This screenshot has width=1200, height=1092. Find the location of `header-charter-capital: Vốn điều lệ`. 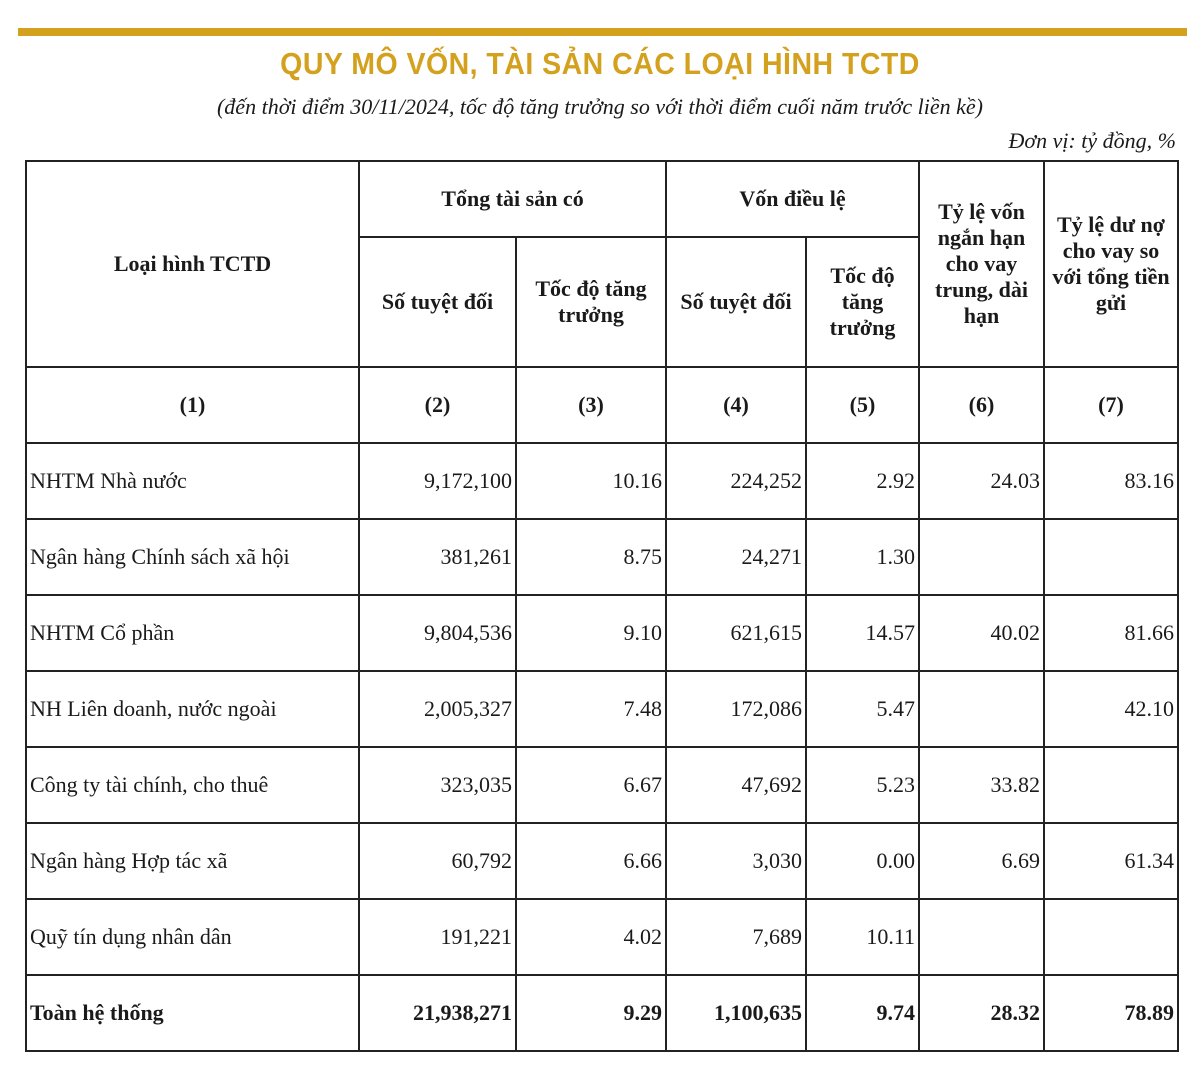

header-charter-capital: Vốn điều lệ is located at coordinates (792, 199).